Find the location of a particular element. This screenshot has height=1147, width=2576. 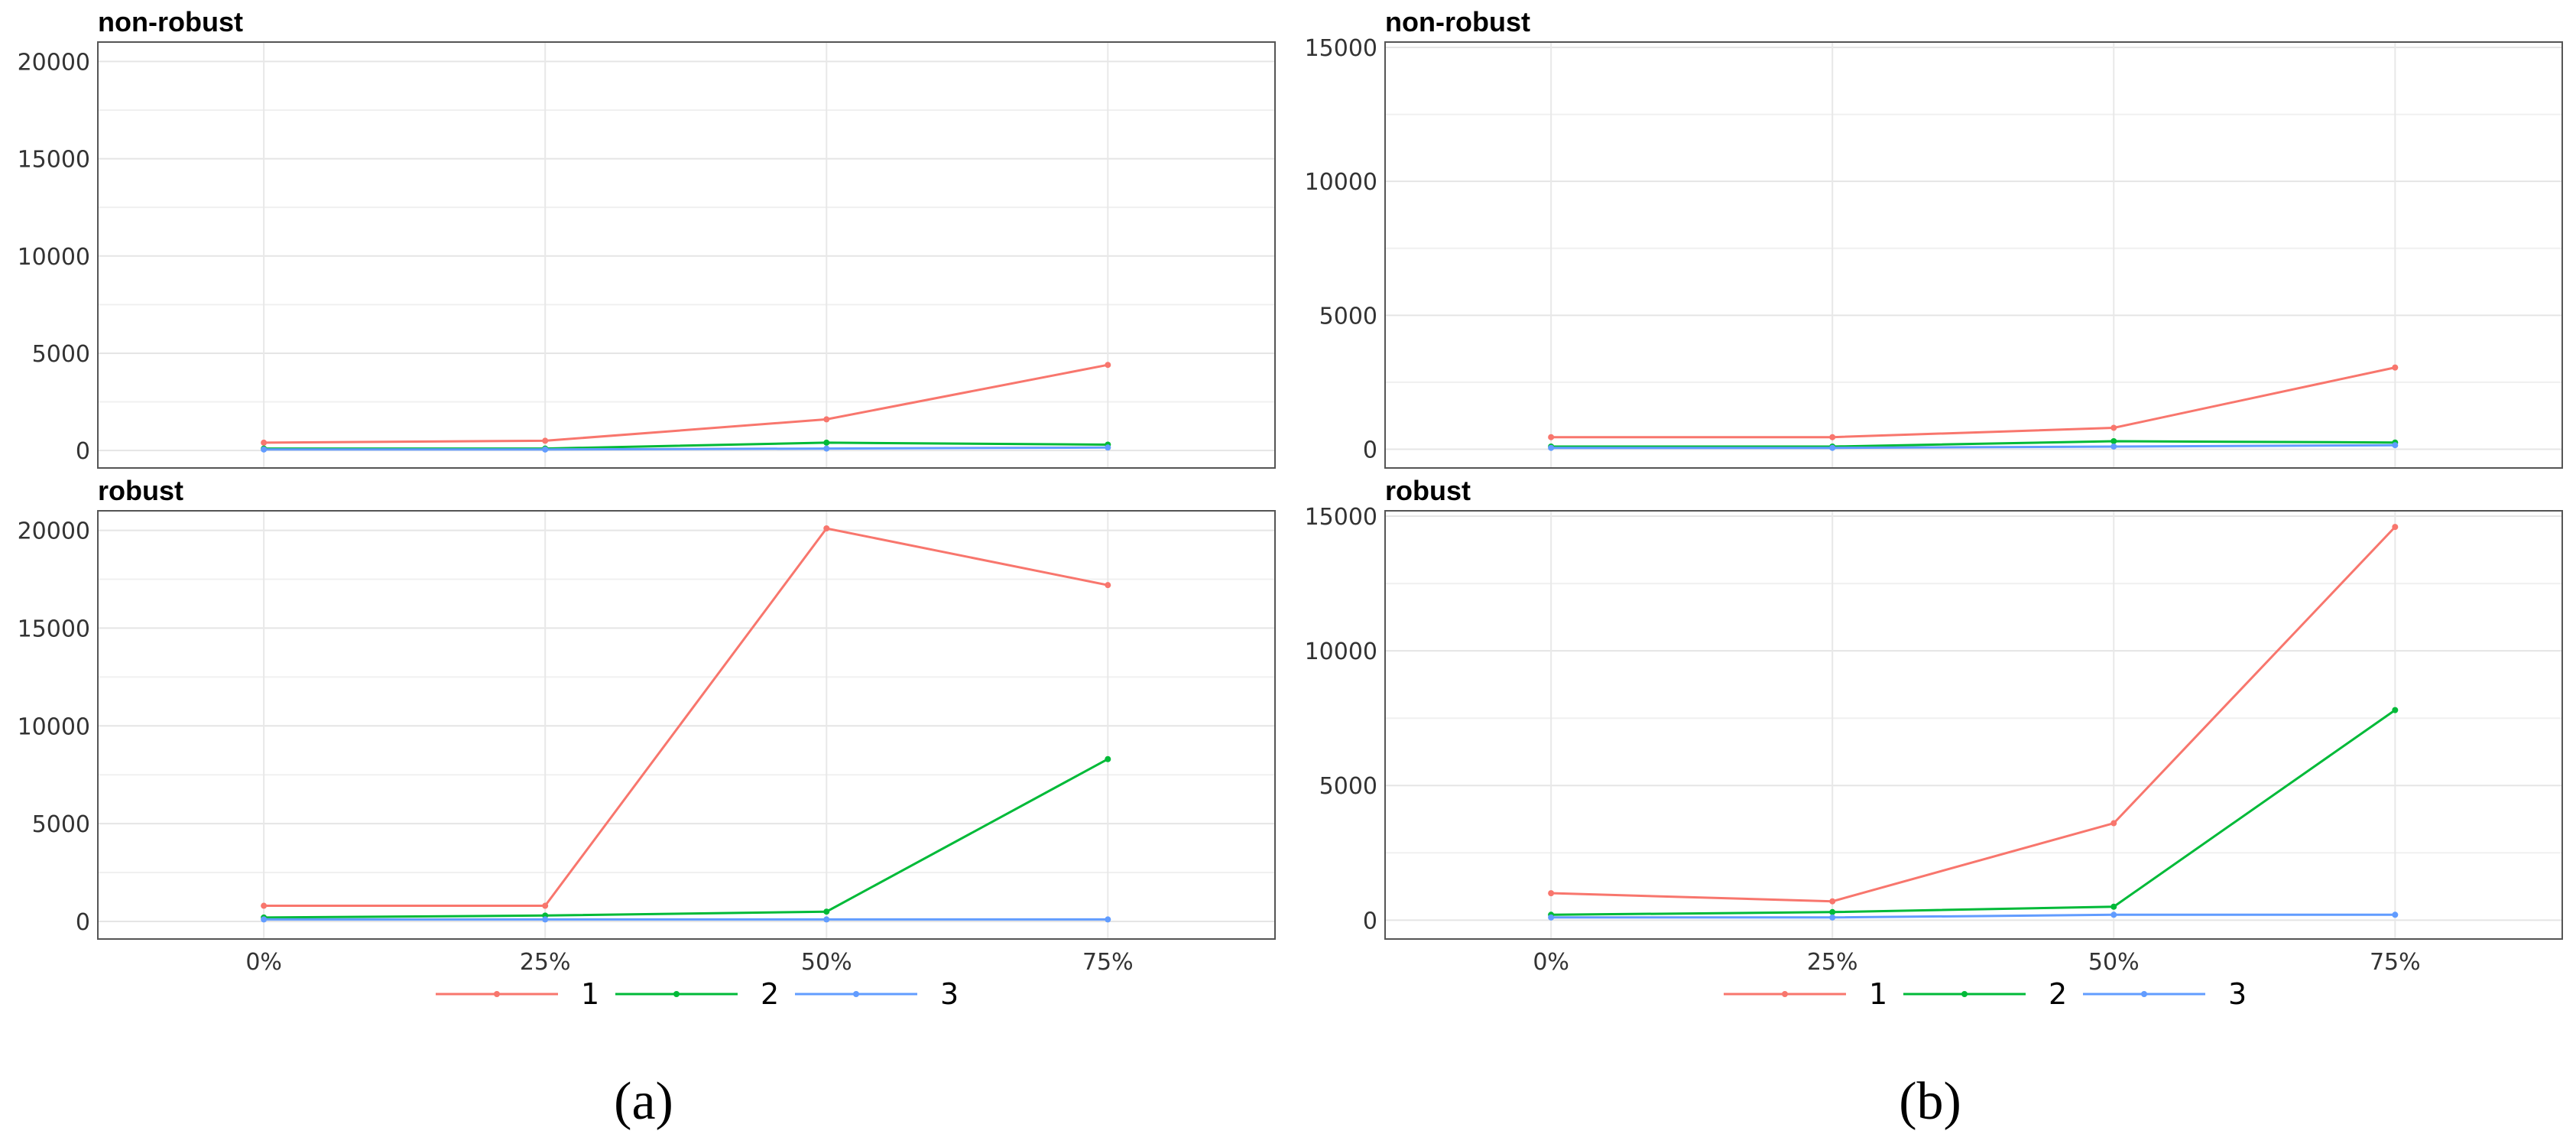

panel-title: non-robust is located at coordinates (170, 21).